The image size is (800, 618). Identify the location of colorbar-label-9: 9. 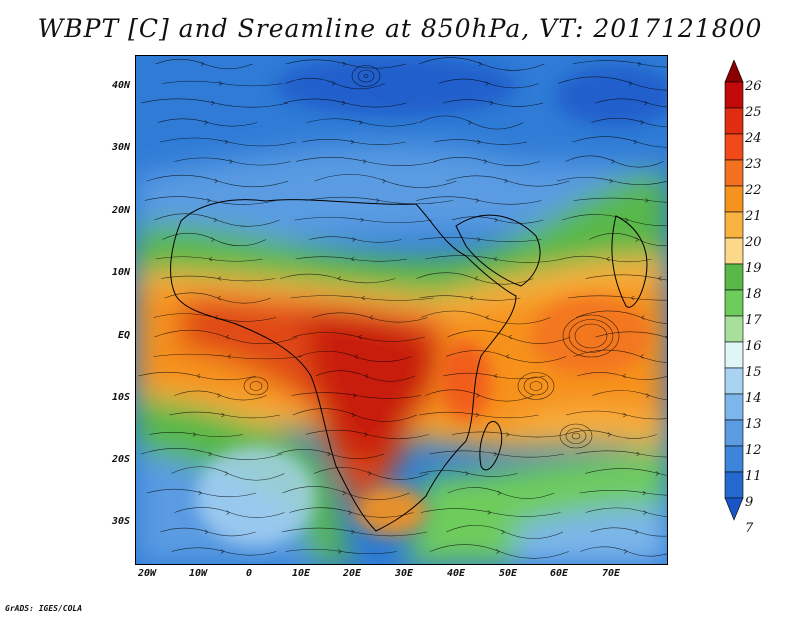
(749, 502).